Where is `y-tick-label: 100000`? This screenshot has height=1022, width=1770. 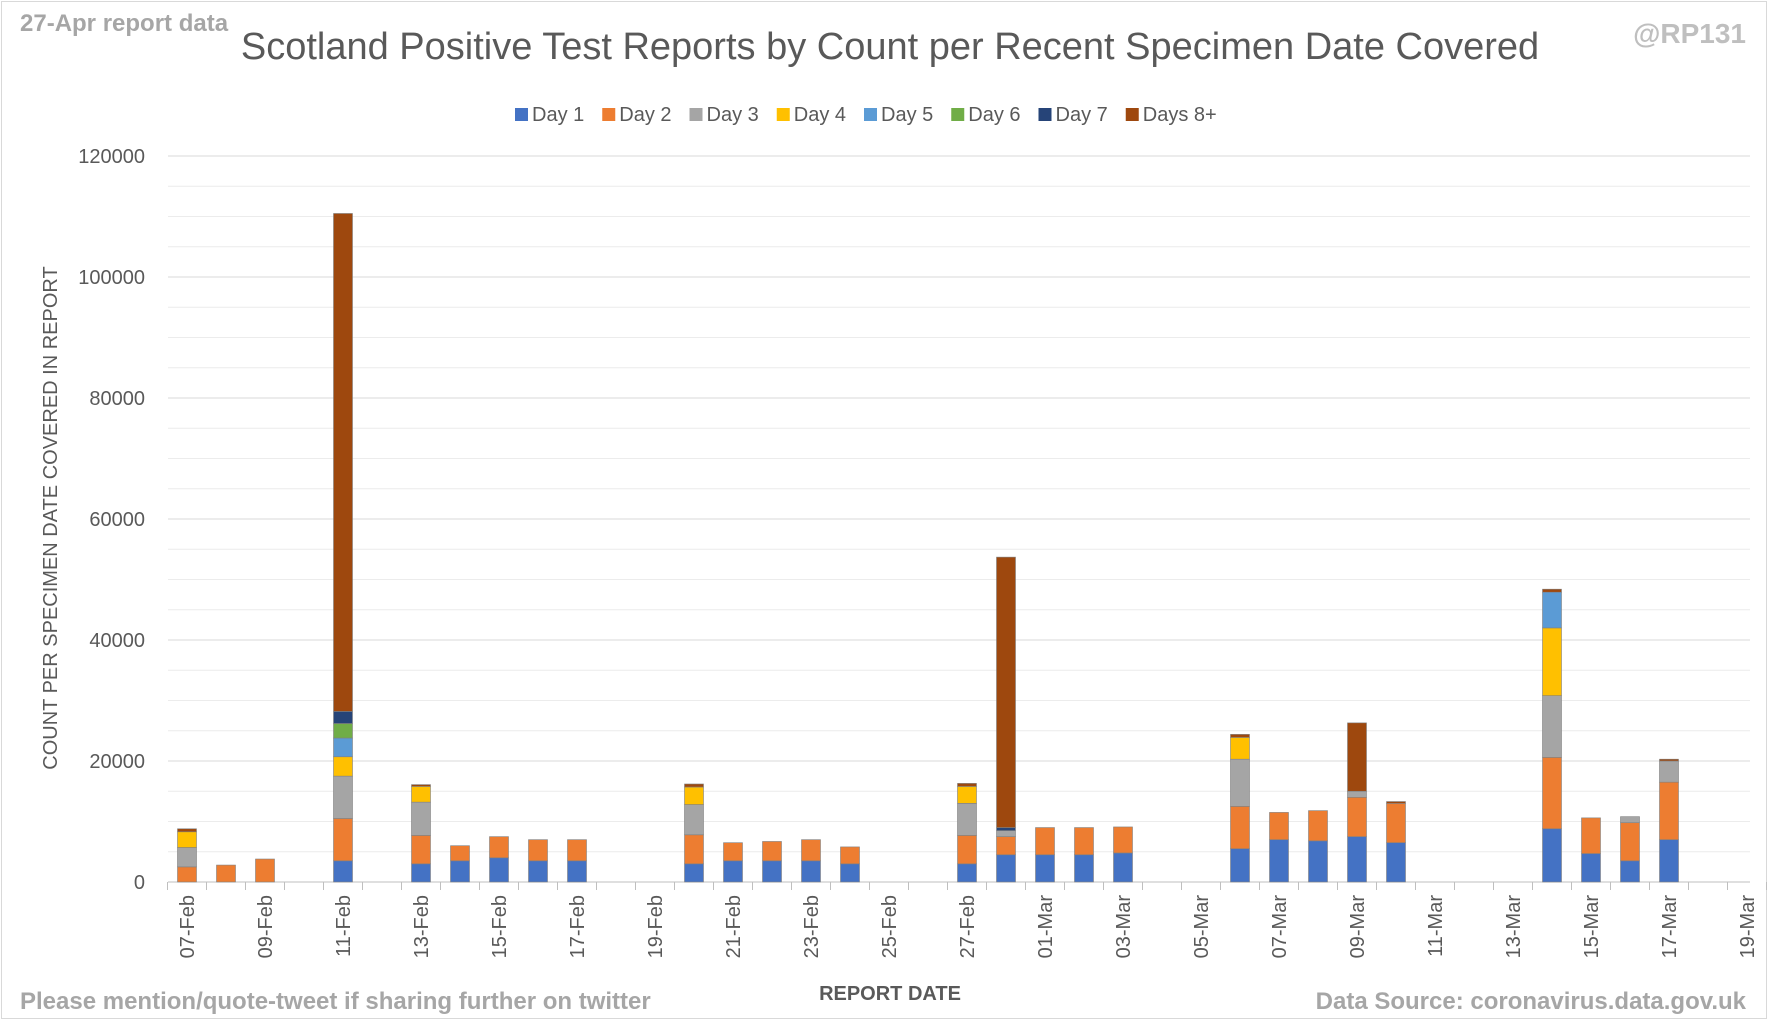 y-tick-label: 100000 is located at coordinates (111, 278).